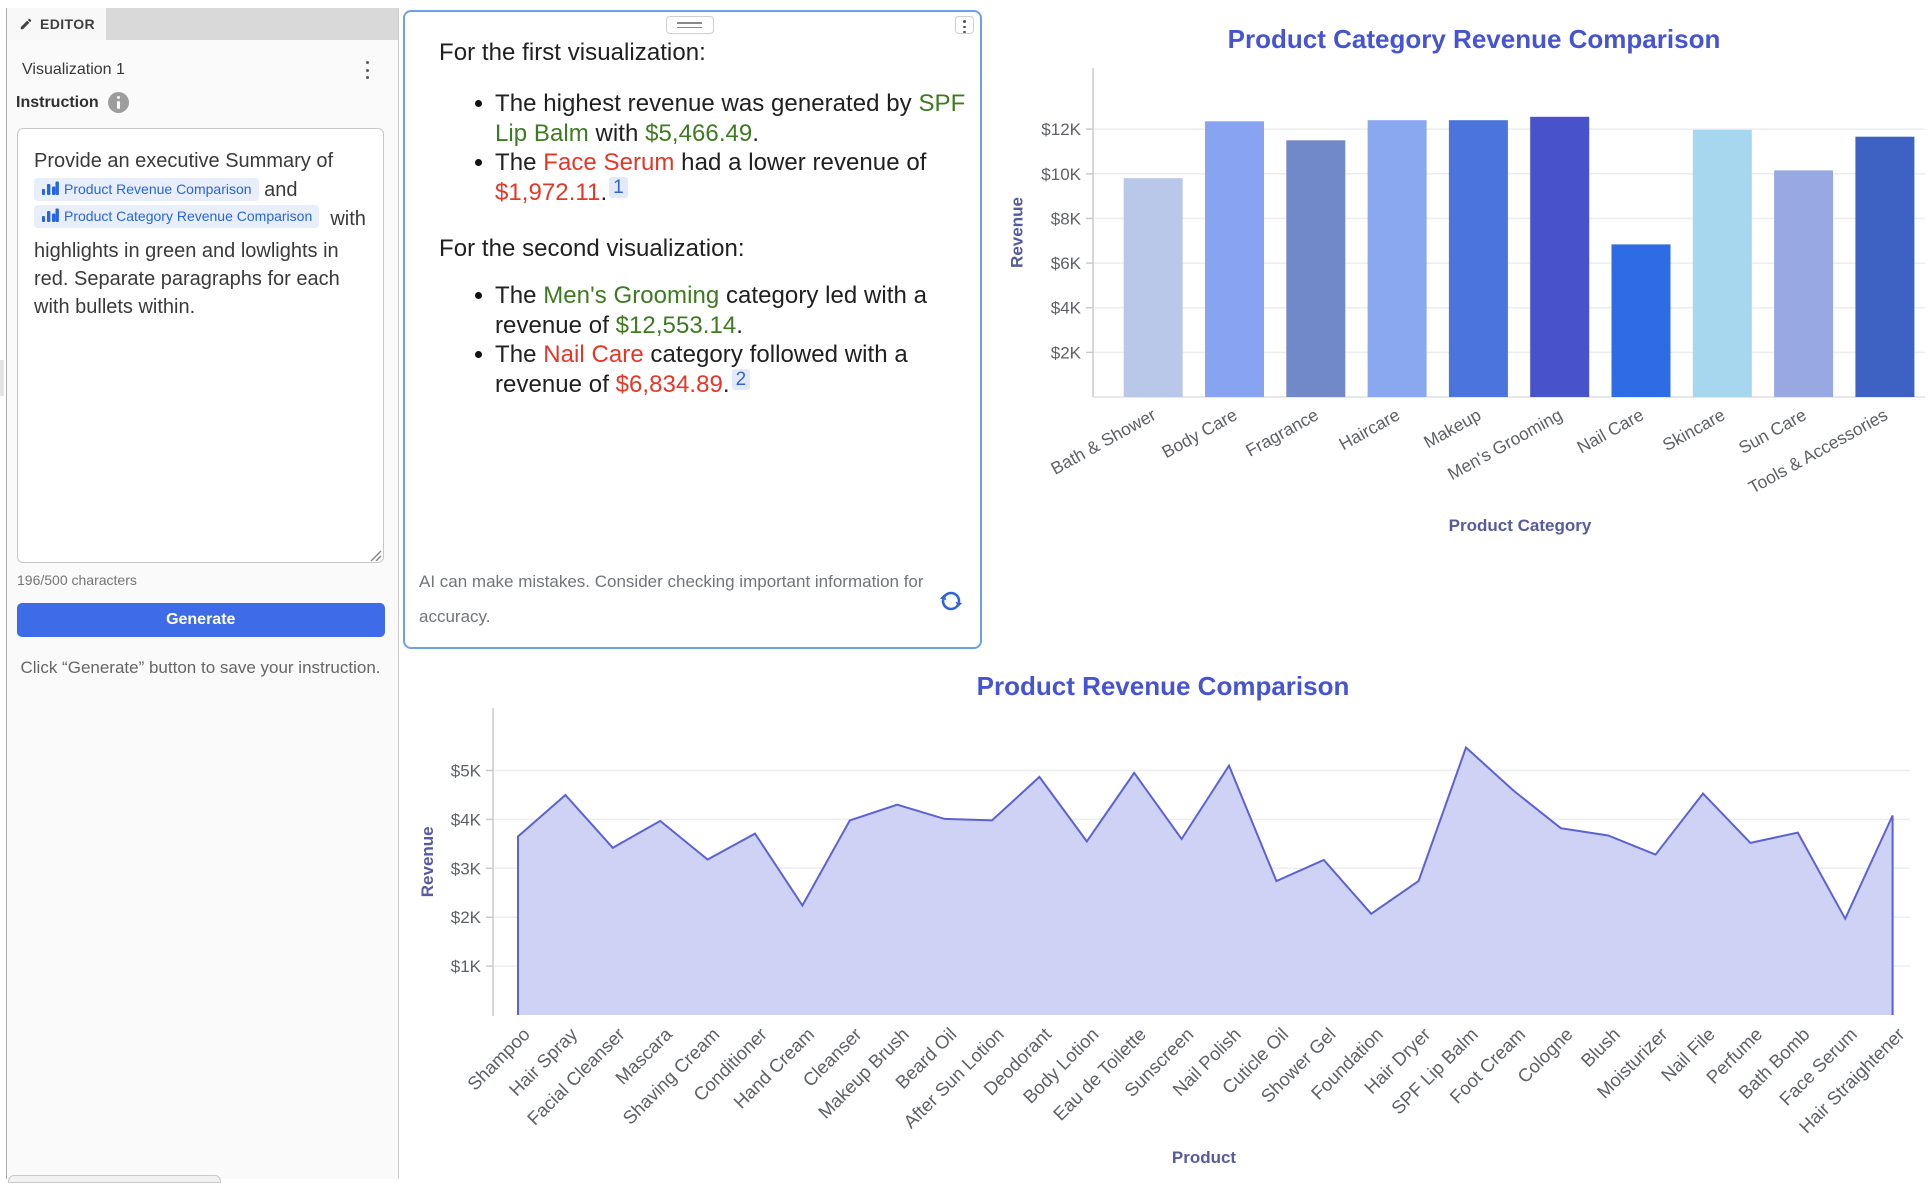  I want to click on svg-text: Skincare, so click(1693, 430).